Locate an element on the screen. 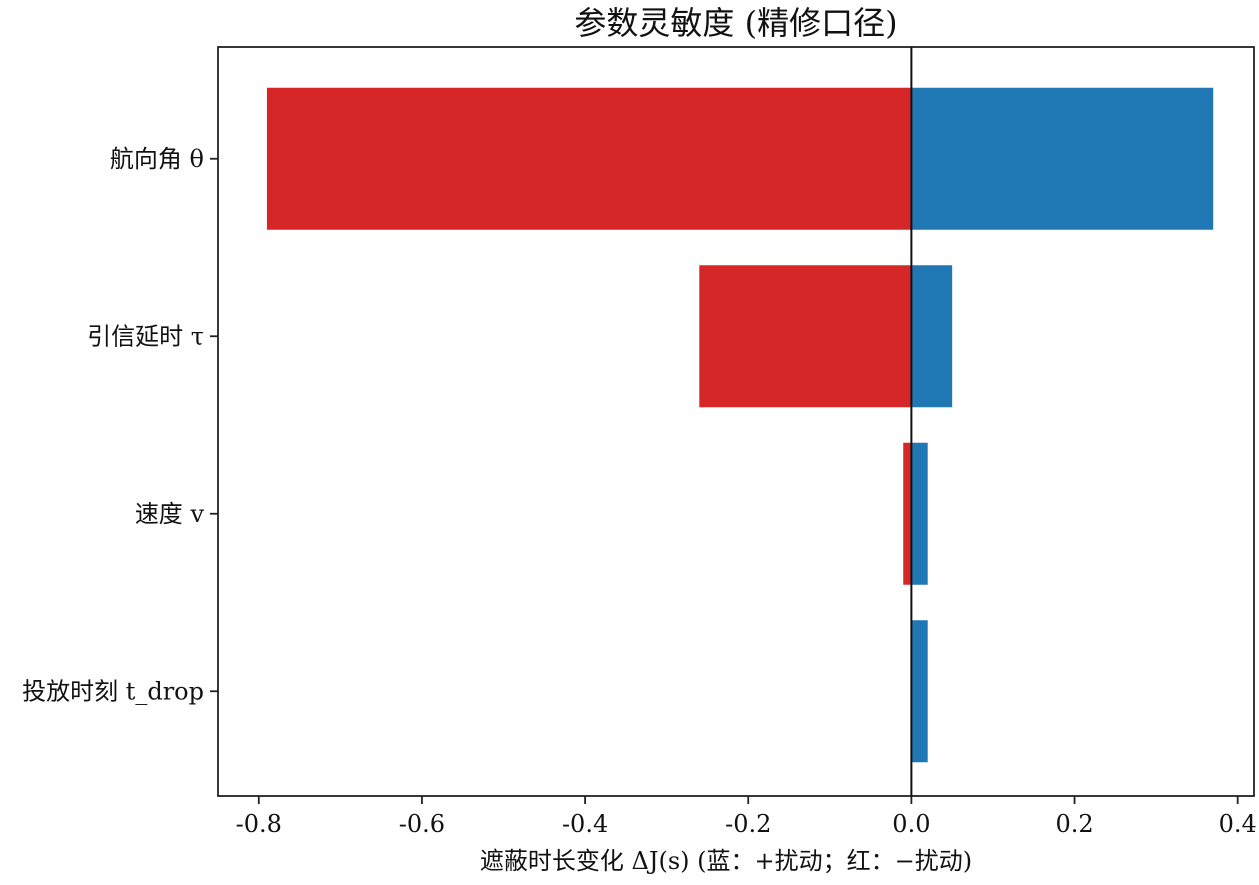 The image size is (1259, 885). x-tick-label-5: 0.2 is located at coordinates (1074, 824).